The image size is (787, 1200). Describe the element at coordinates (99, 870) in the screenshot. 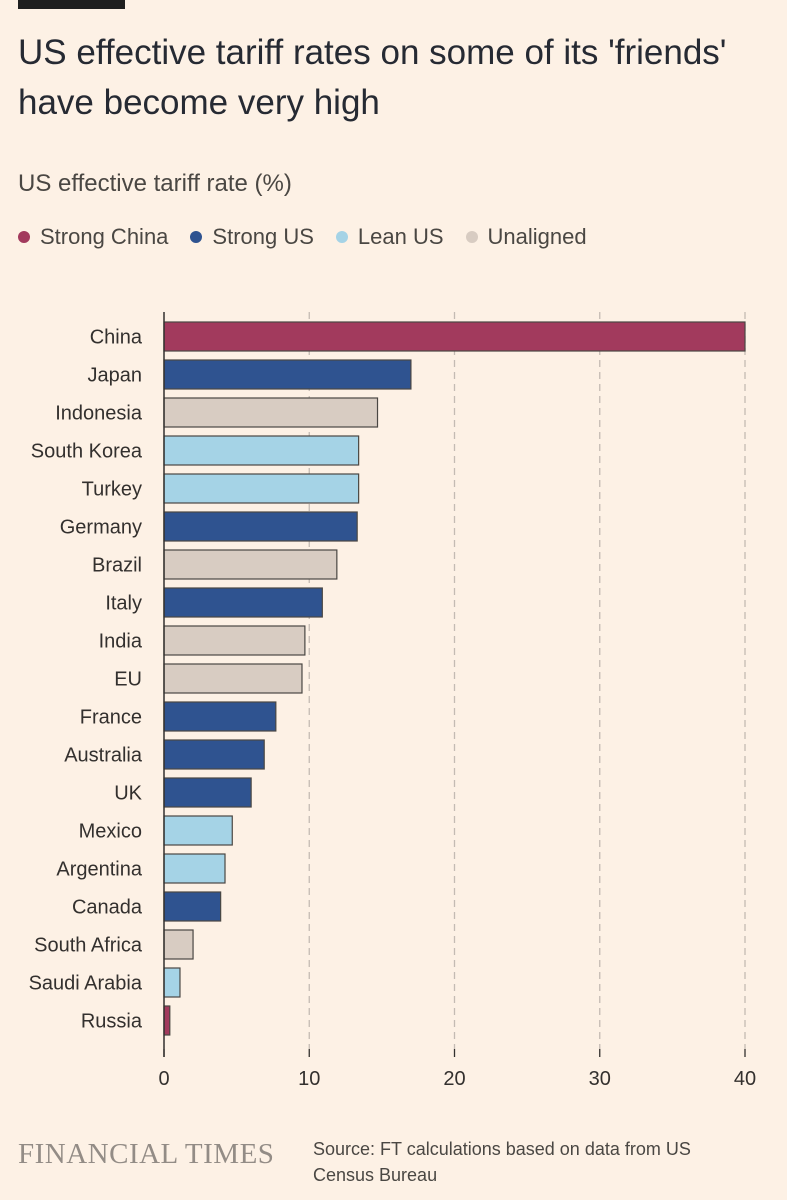

I see `category-label: Argentina` at that location.